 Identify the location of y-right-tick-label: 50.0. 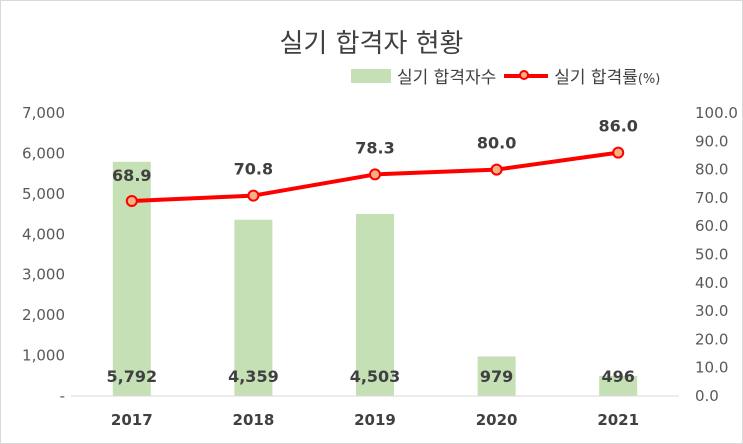
(711, 255).